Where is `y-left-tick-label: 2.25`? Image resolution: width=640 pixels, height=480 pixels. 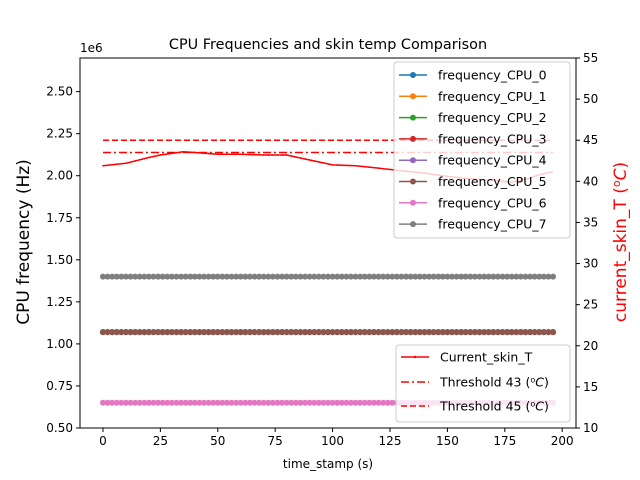
y-left-tick-label: 2.25 is located at coordinates (59, 134).